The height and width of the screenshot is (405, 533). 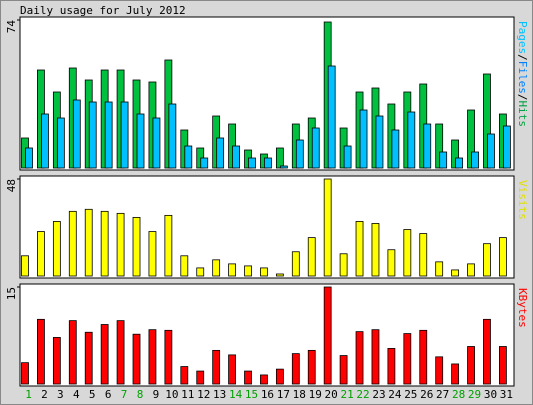 I want to click on legend-entry: Visits, so click(x=522, y=200).